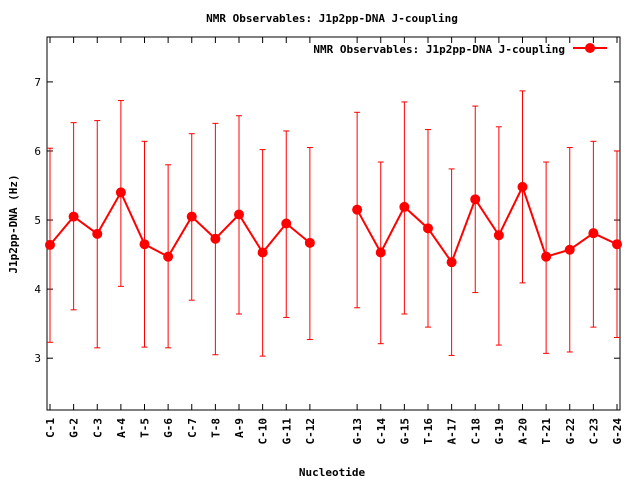 This screenshot has width=640, height=485. Describe the element at coordinates (617, 431) in the screenshot. I see `x-tick-label: G-24` at that location.